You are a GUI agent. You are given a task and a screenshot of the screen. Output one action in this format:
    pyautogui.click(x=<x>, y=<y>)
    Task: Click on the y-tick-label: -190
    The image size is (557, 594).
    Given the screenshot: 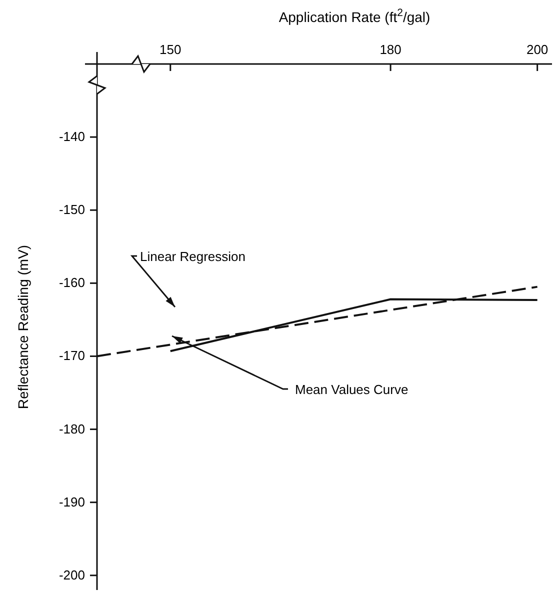 What is the action you would take?
    pyautogui.click(x=71, y=502)
    